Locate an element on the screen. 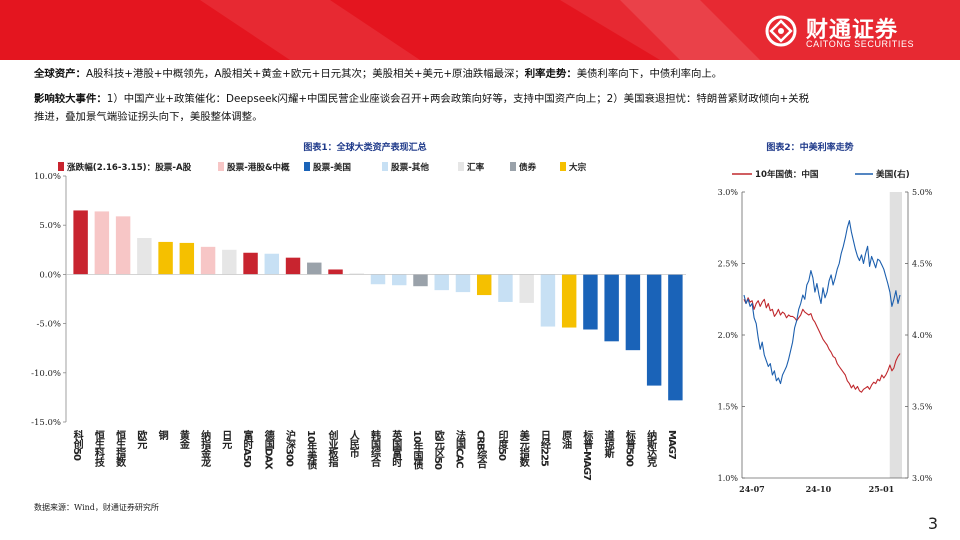  chart1-category-label-50: 印度50 is located at coordinates (502, 445).